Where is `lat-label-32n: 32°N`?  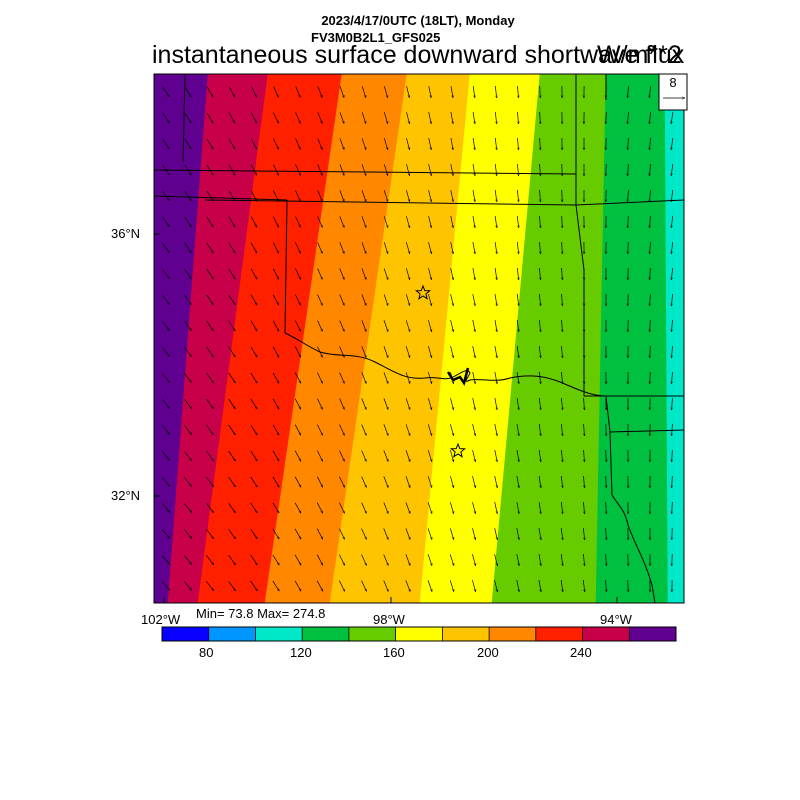
lat-label-32n: 32°N is located at coordinates (126, 495).